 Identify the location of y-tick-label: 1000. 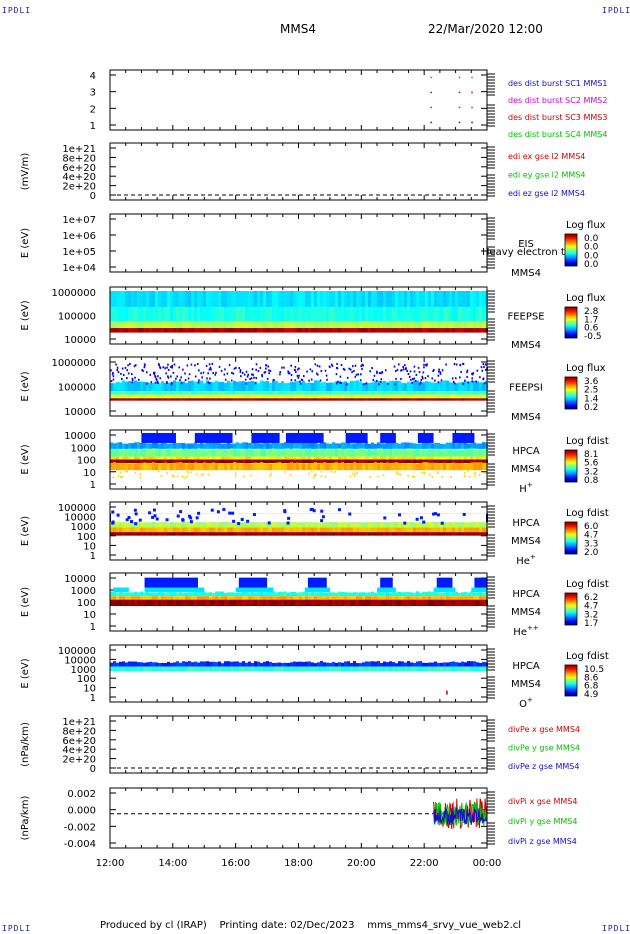
(83, 670).